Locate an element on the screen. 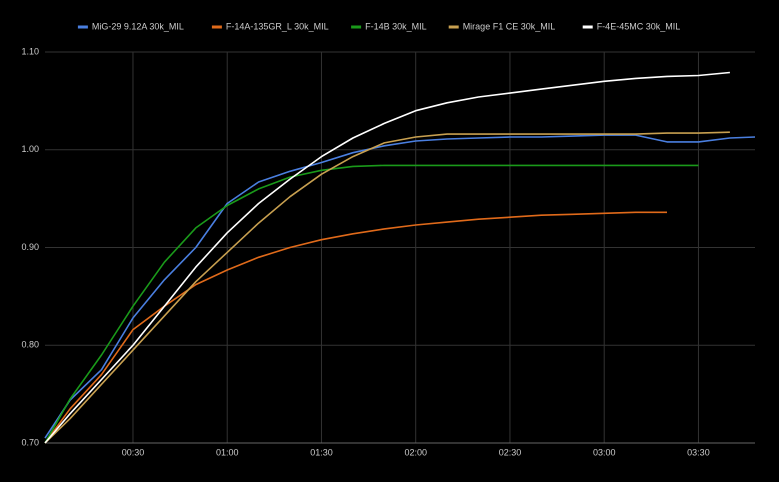  legend-label: F-14B 30k_MIL is located at coordinates (396, 26).